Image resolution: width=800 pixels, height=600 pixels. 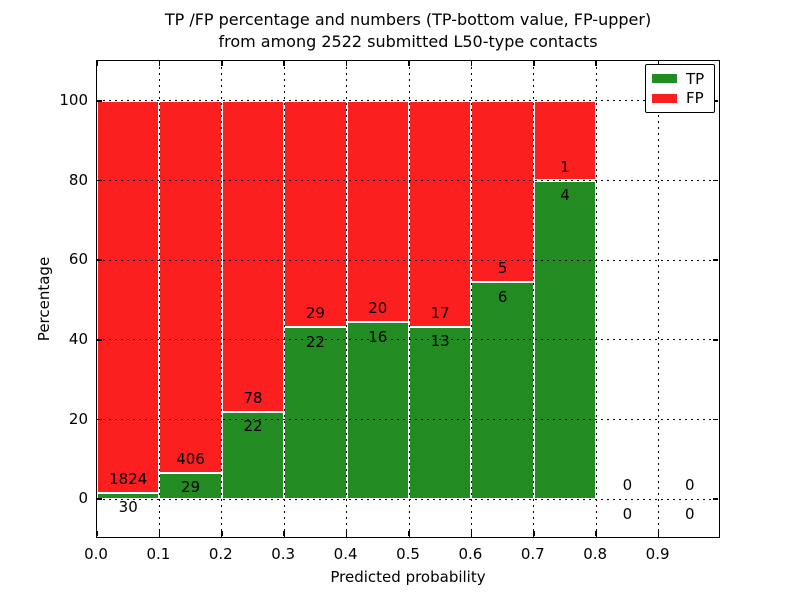 I want to click on tp-count-label: 13, so click(x=440, y=341).